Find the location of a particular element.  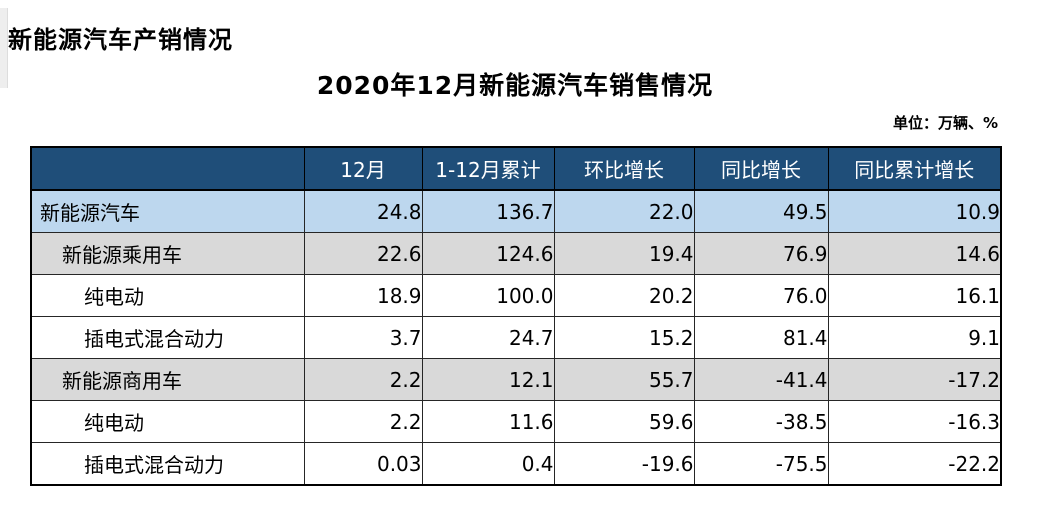

cell-value: 16.1 is located at coordinates (914, 295).